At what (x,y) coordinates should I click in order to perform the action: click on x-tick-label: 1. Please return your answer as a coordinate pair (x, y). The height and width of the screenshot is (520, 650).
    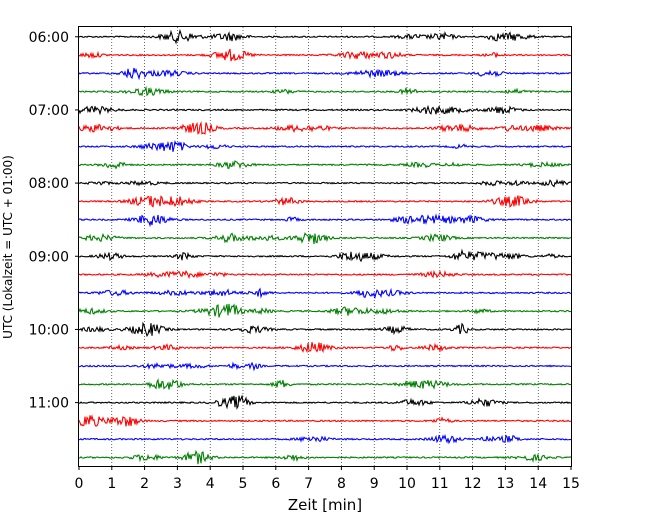
    Looking at the image, I should click on (111, 484).